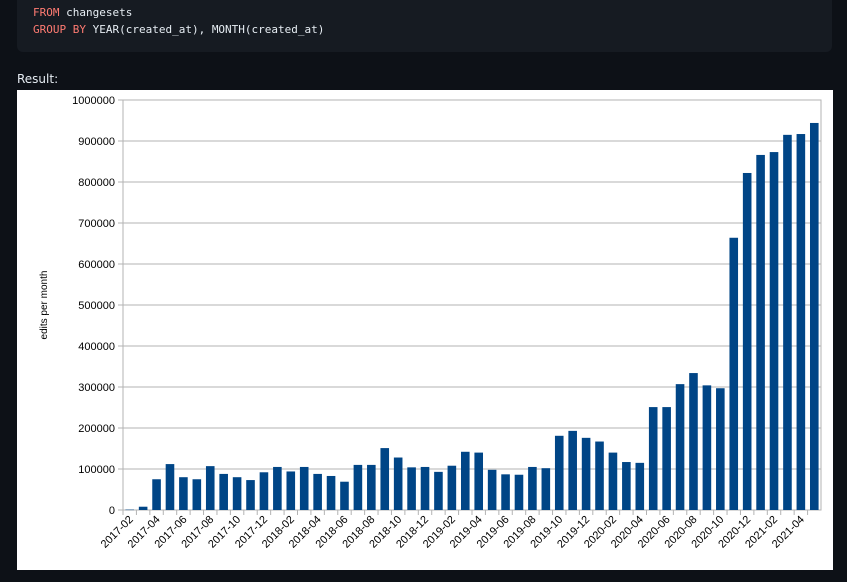  I want to click on y-tick-label: 0, so click(112, 511).